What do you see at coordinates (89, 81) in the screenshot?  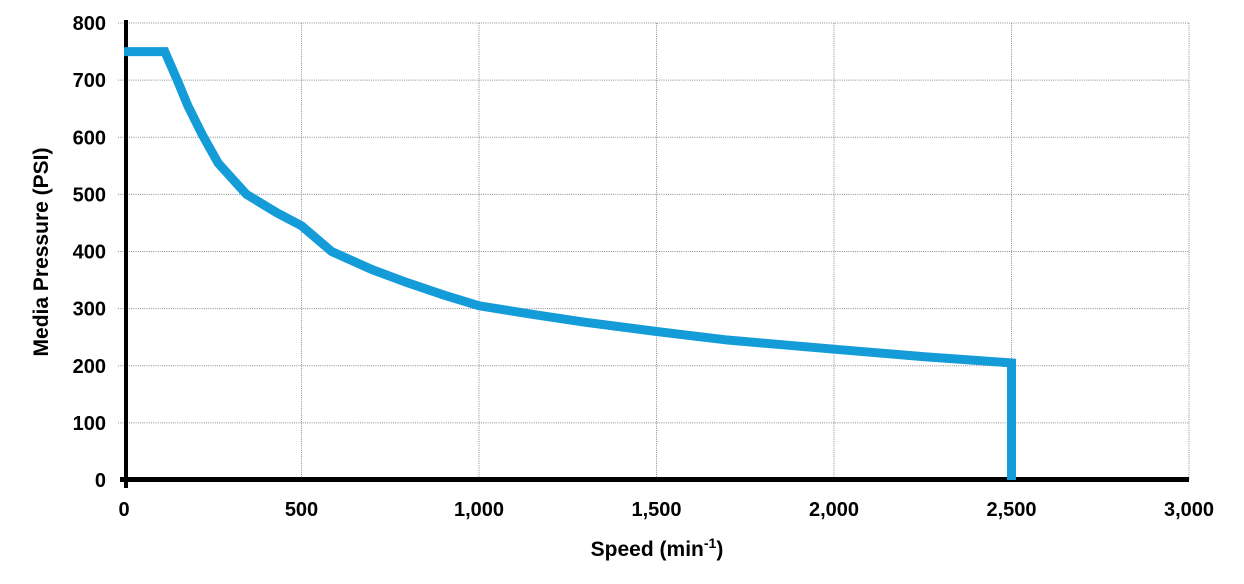 I see `y-tick-label-700: 700` at bounding box center [89, 81].